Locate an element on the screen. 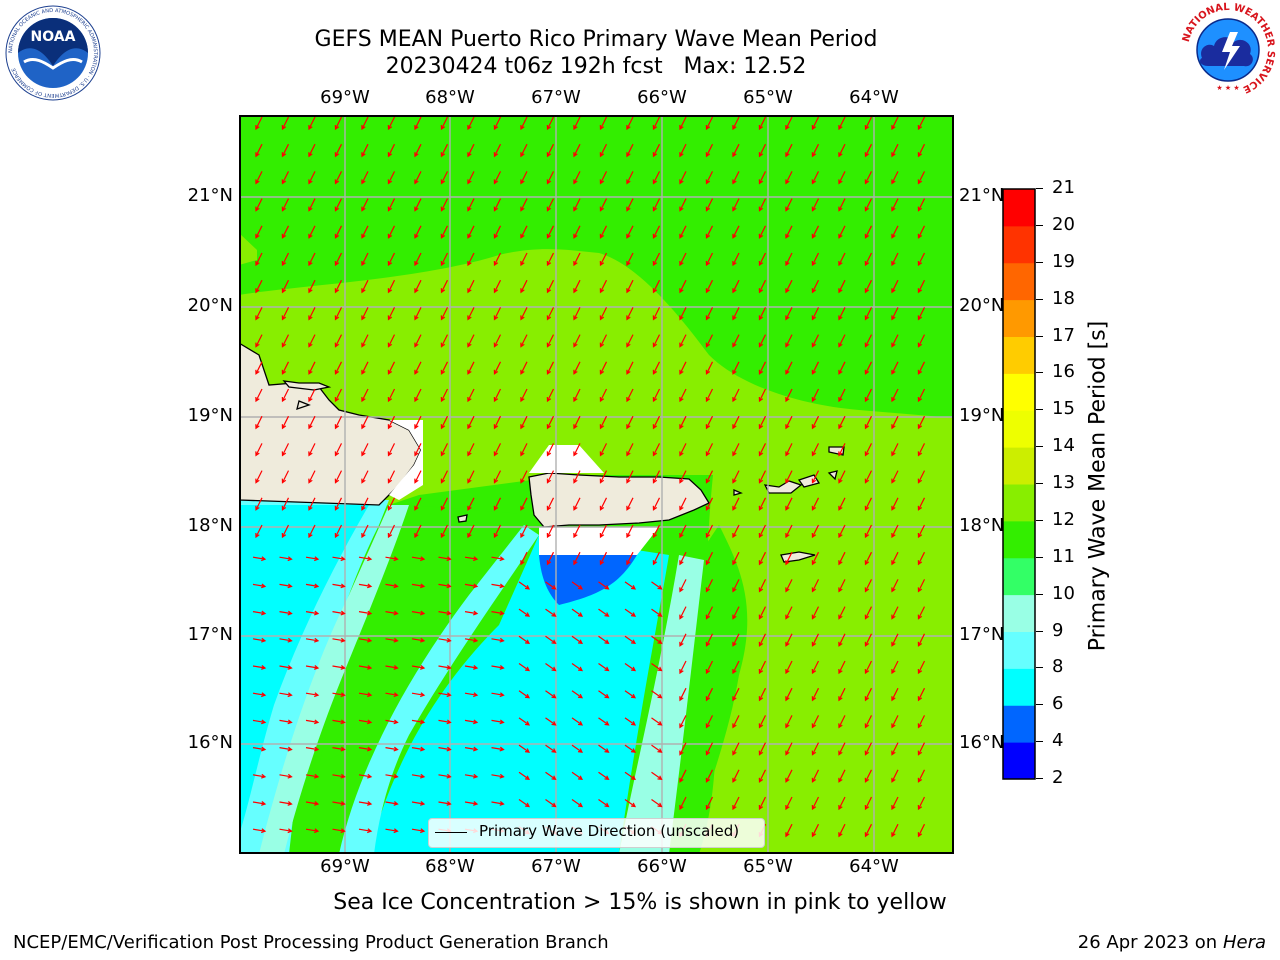  virgin-islands is located at coordinates (789, 471).